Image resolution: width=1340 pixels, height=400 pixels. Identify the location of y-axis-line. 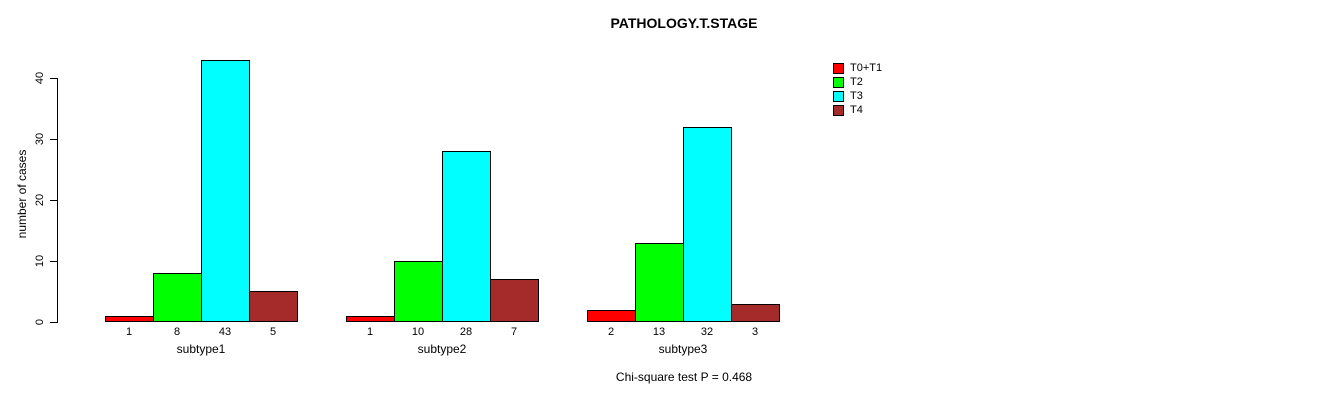
(57, 200).